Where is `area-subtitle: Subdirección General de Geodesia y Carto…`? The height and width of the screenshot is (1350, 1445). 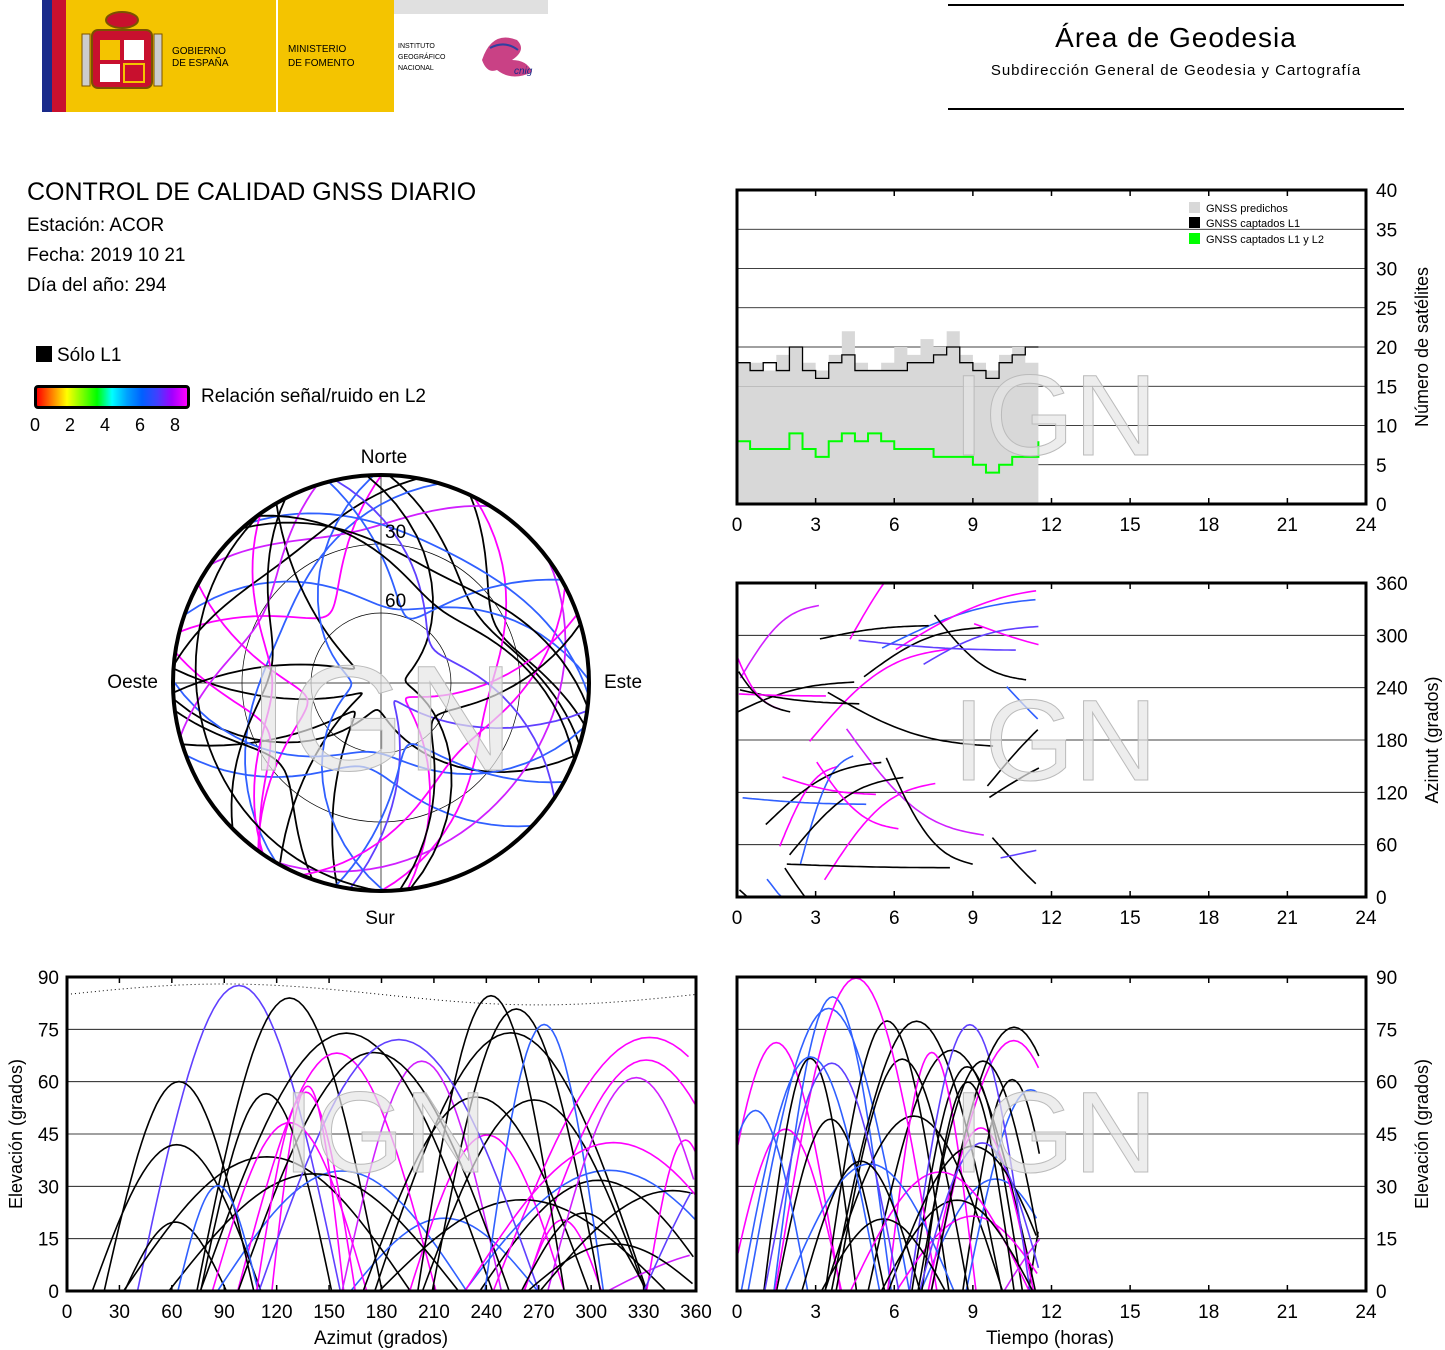 area-subtitle: Subdirección General de Geodesia y Carto… is located at coordinates (1176, 70).